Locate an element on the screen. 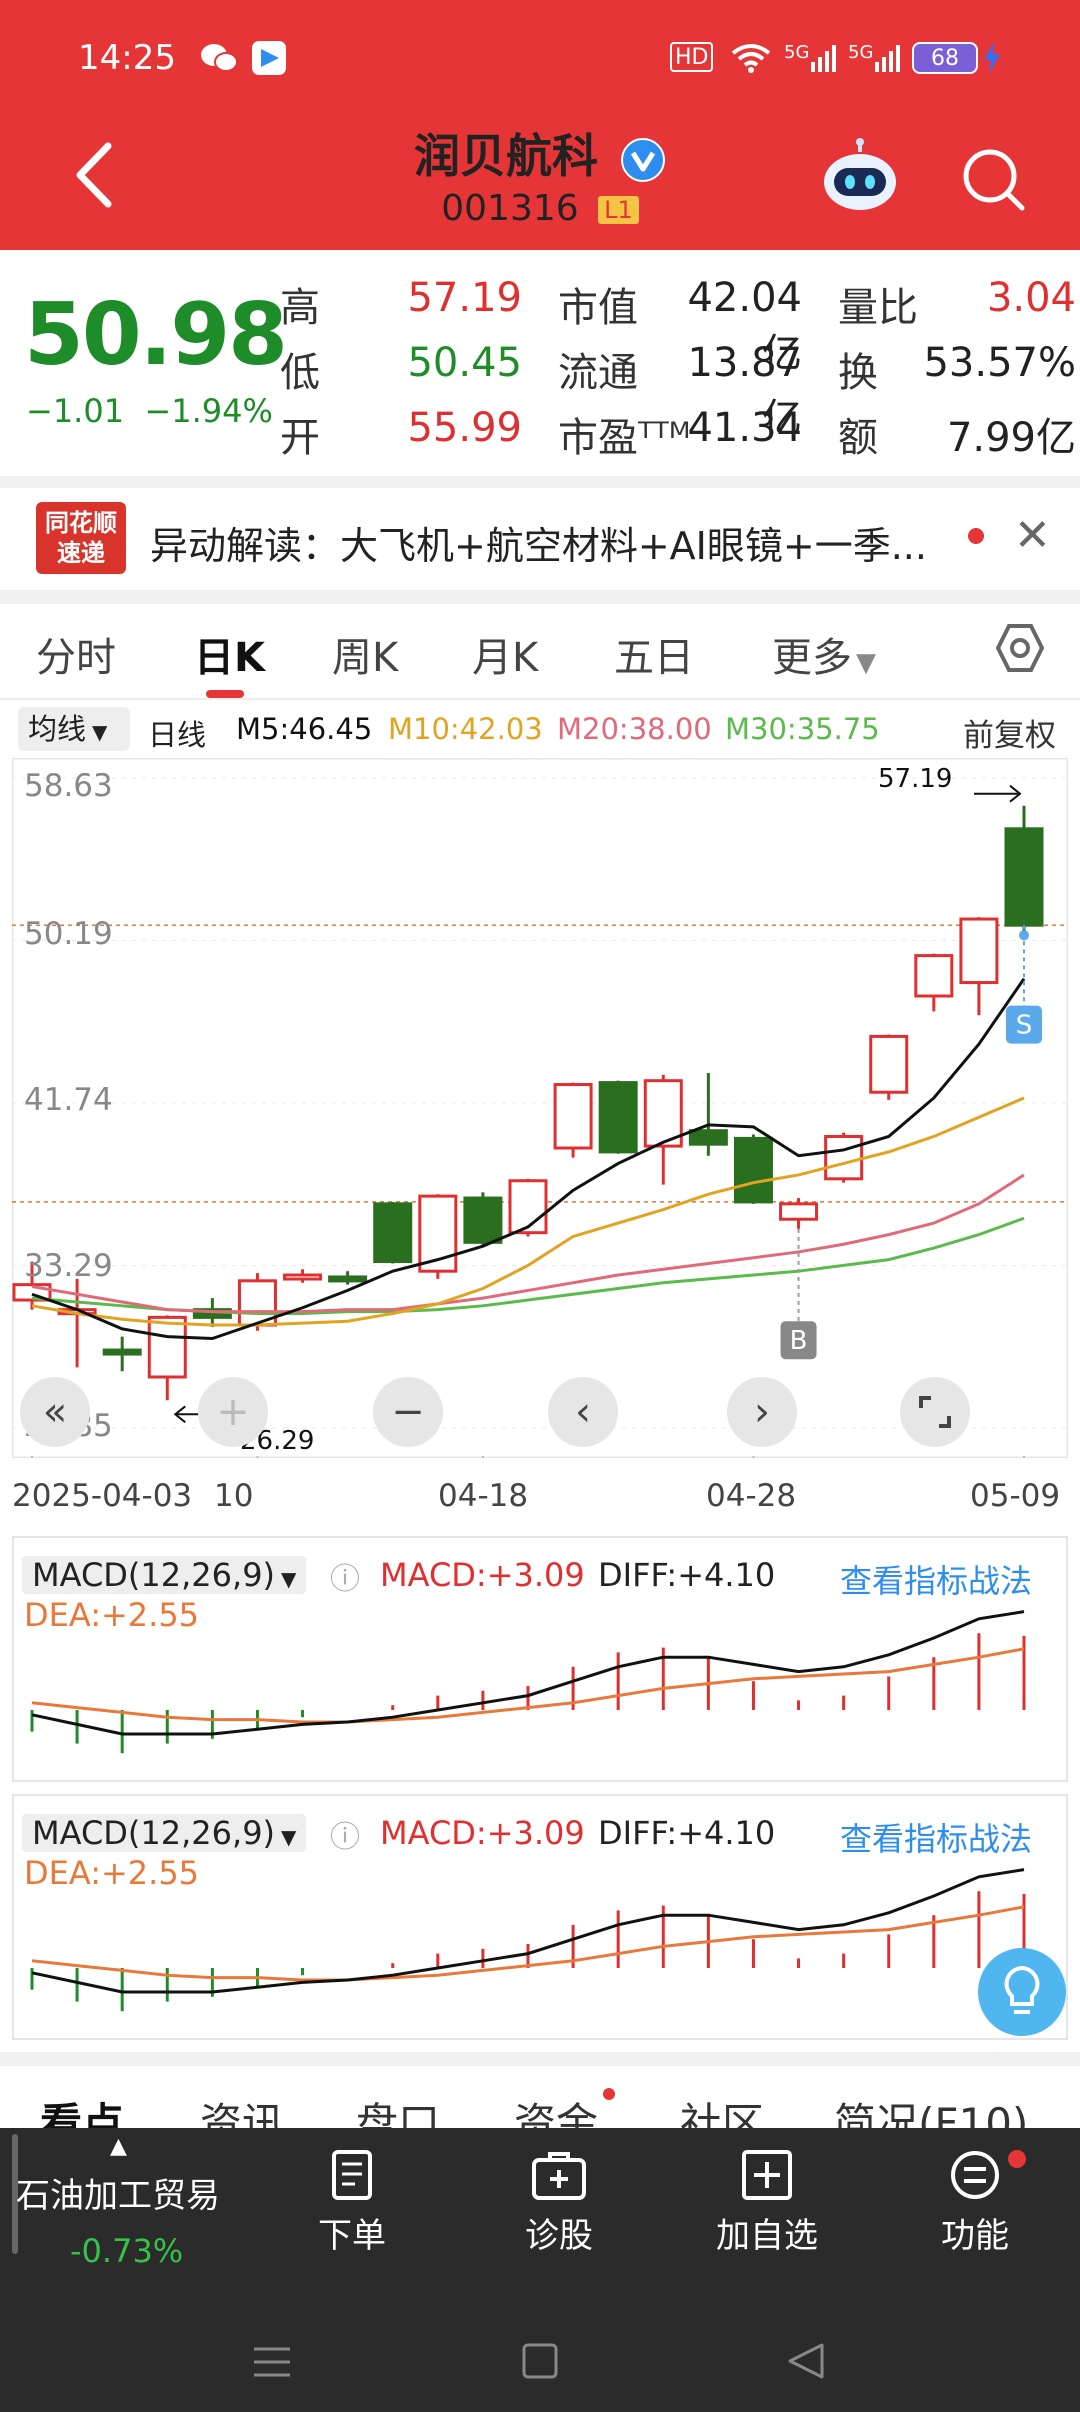  turnover-value: 53.57% is located at coordinates (999, 363).